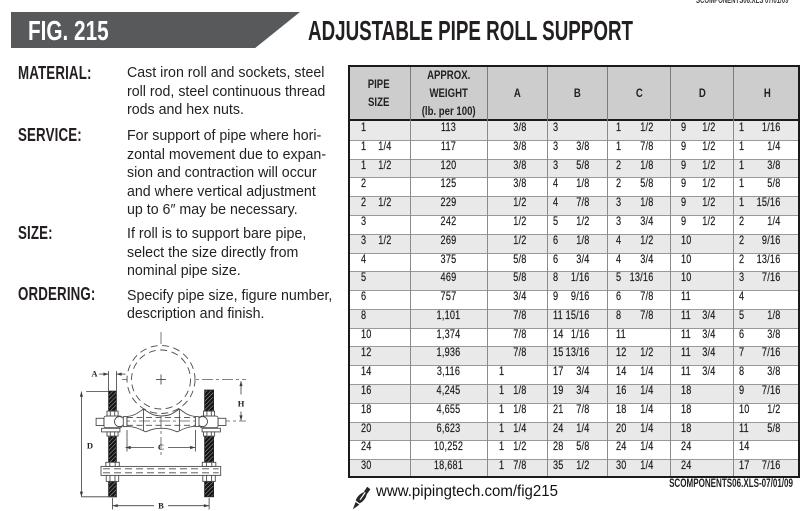 The width and height of the screenshot is (812, 511). Describe the element at coordinates (241, 403) in the screenshot. I see `svg-text: H` at that location.